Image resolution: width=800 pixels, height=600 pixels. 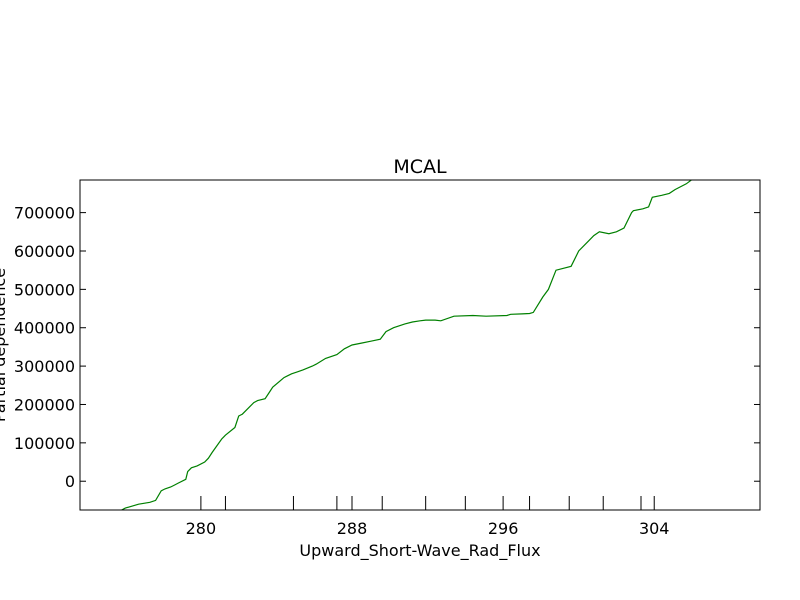 I want to click on x-tick-label: 280, so click(x=201, y=528).